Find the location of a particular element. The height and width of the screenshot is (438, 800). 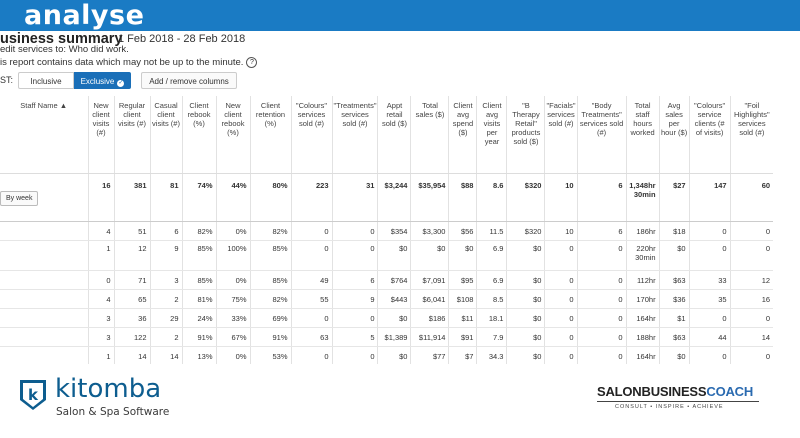

table-row: 1 14 14 13% 0% 53% 0 0 $0 $77 $7 34.3 $0 0 0 164hr $0 0 0 is located at coordinates (387, 355).